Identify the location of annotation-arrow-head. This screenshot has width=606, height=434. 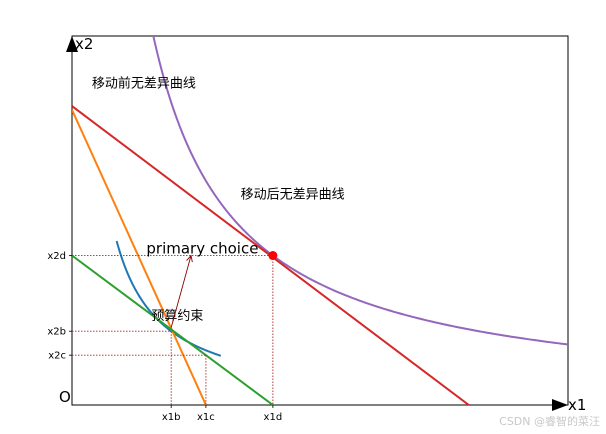
(189, 258).